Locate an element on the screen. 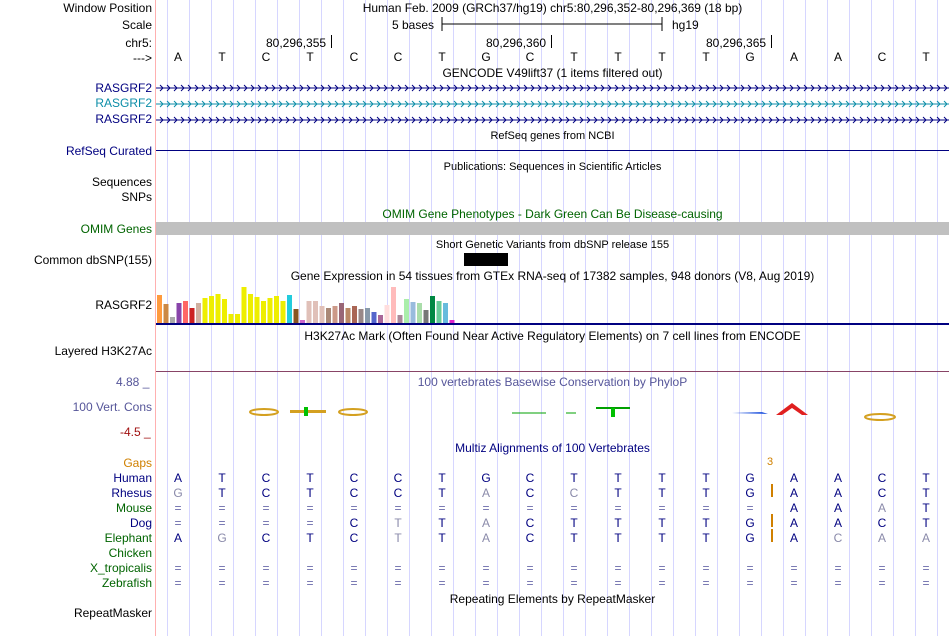 The width and height of the screenshot is (950, 636). sequence-base: A is located at coordinates (177, 57).